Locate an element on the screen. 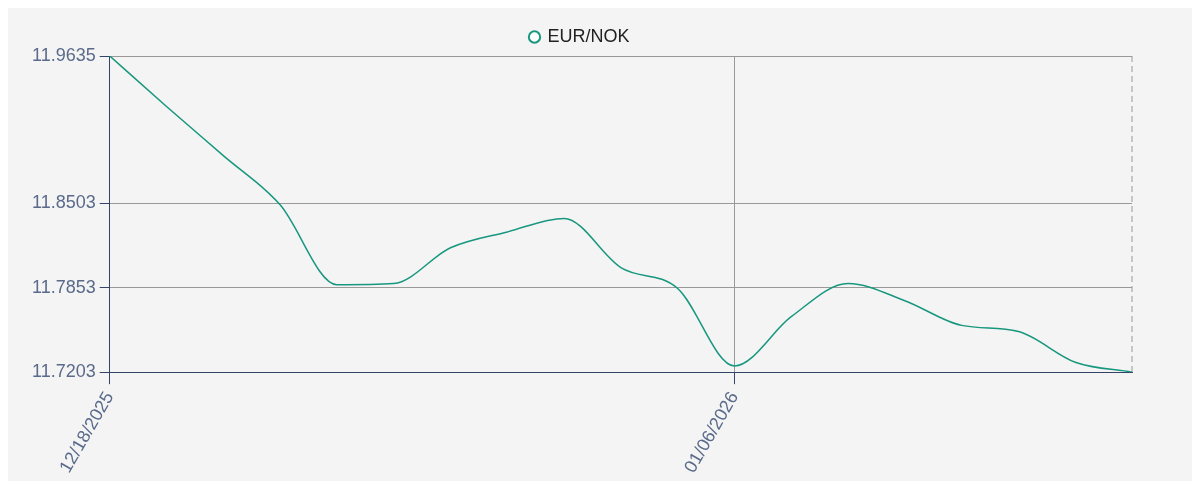 This screenshot has width=1200, height=489. y-tick-label: 11.7203 is located at coordinates (64, 371).